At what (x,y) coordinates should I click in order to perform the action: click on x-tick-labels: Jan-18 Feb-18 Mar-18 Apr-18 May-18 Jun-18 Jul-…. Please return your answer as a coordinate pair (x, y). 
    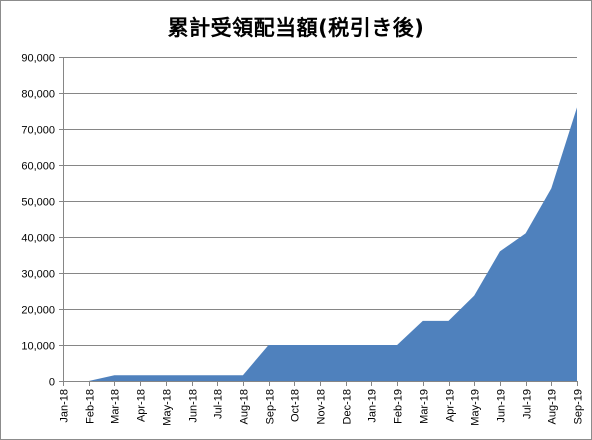
    Looking at the image, I should click on (322, 407).